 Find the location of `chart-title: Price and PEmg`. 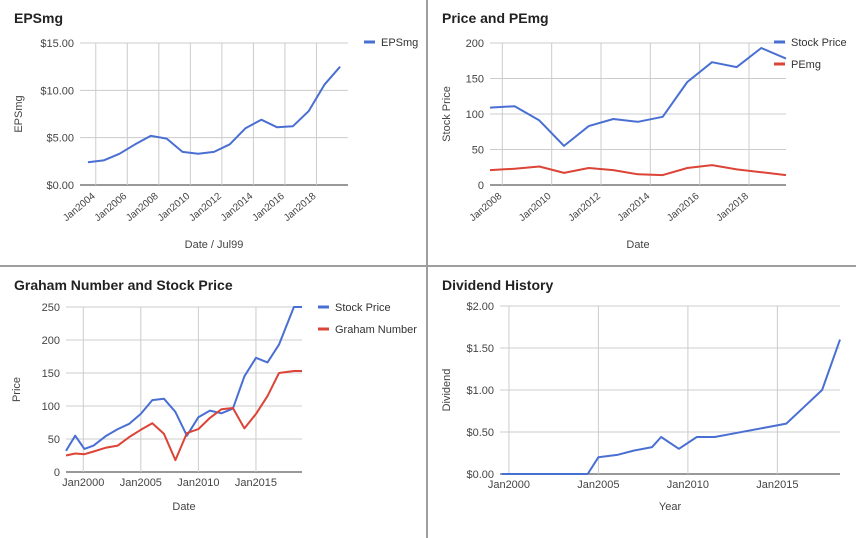

chart-title: Price and PEmg is located at coordinates (495, 18).